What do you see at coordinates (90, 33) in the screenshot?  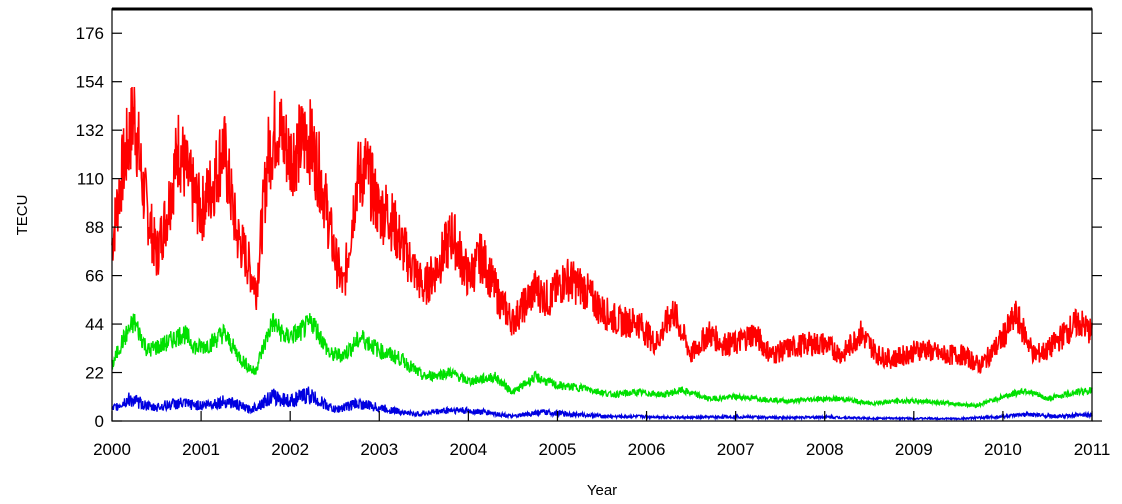 I see `y-tick-label: 176` at bounding box center [90, 33].